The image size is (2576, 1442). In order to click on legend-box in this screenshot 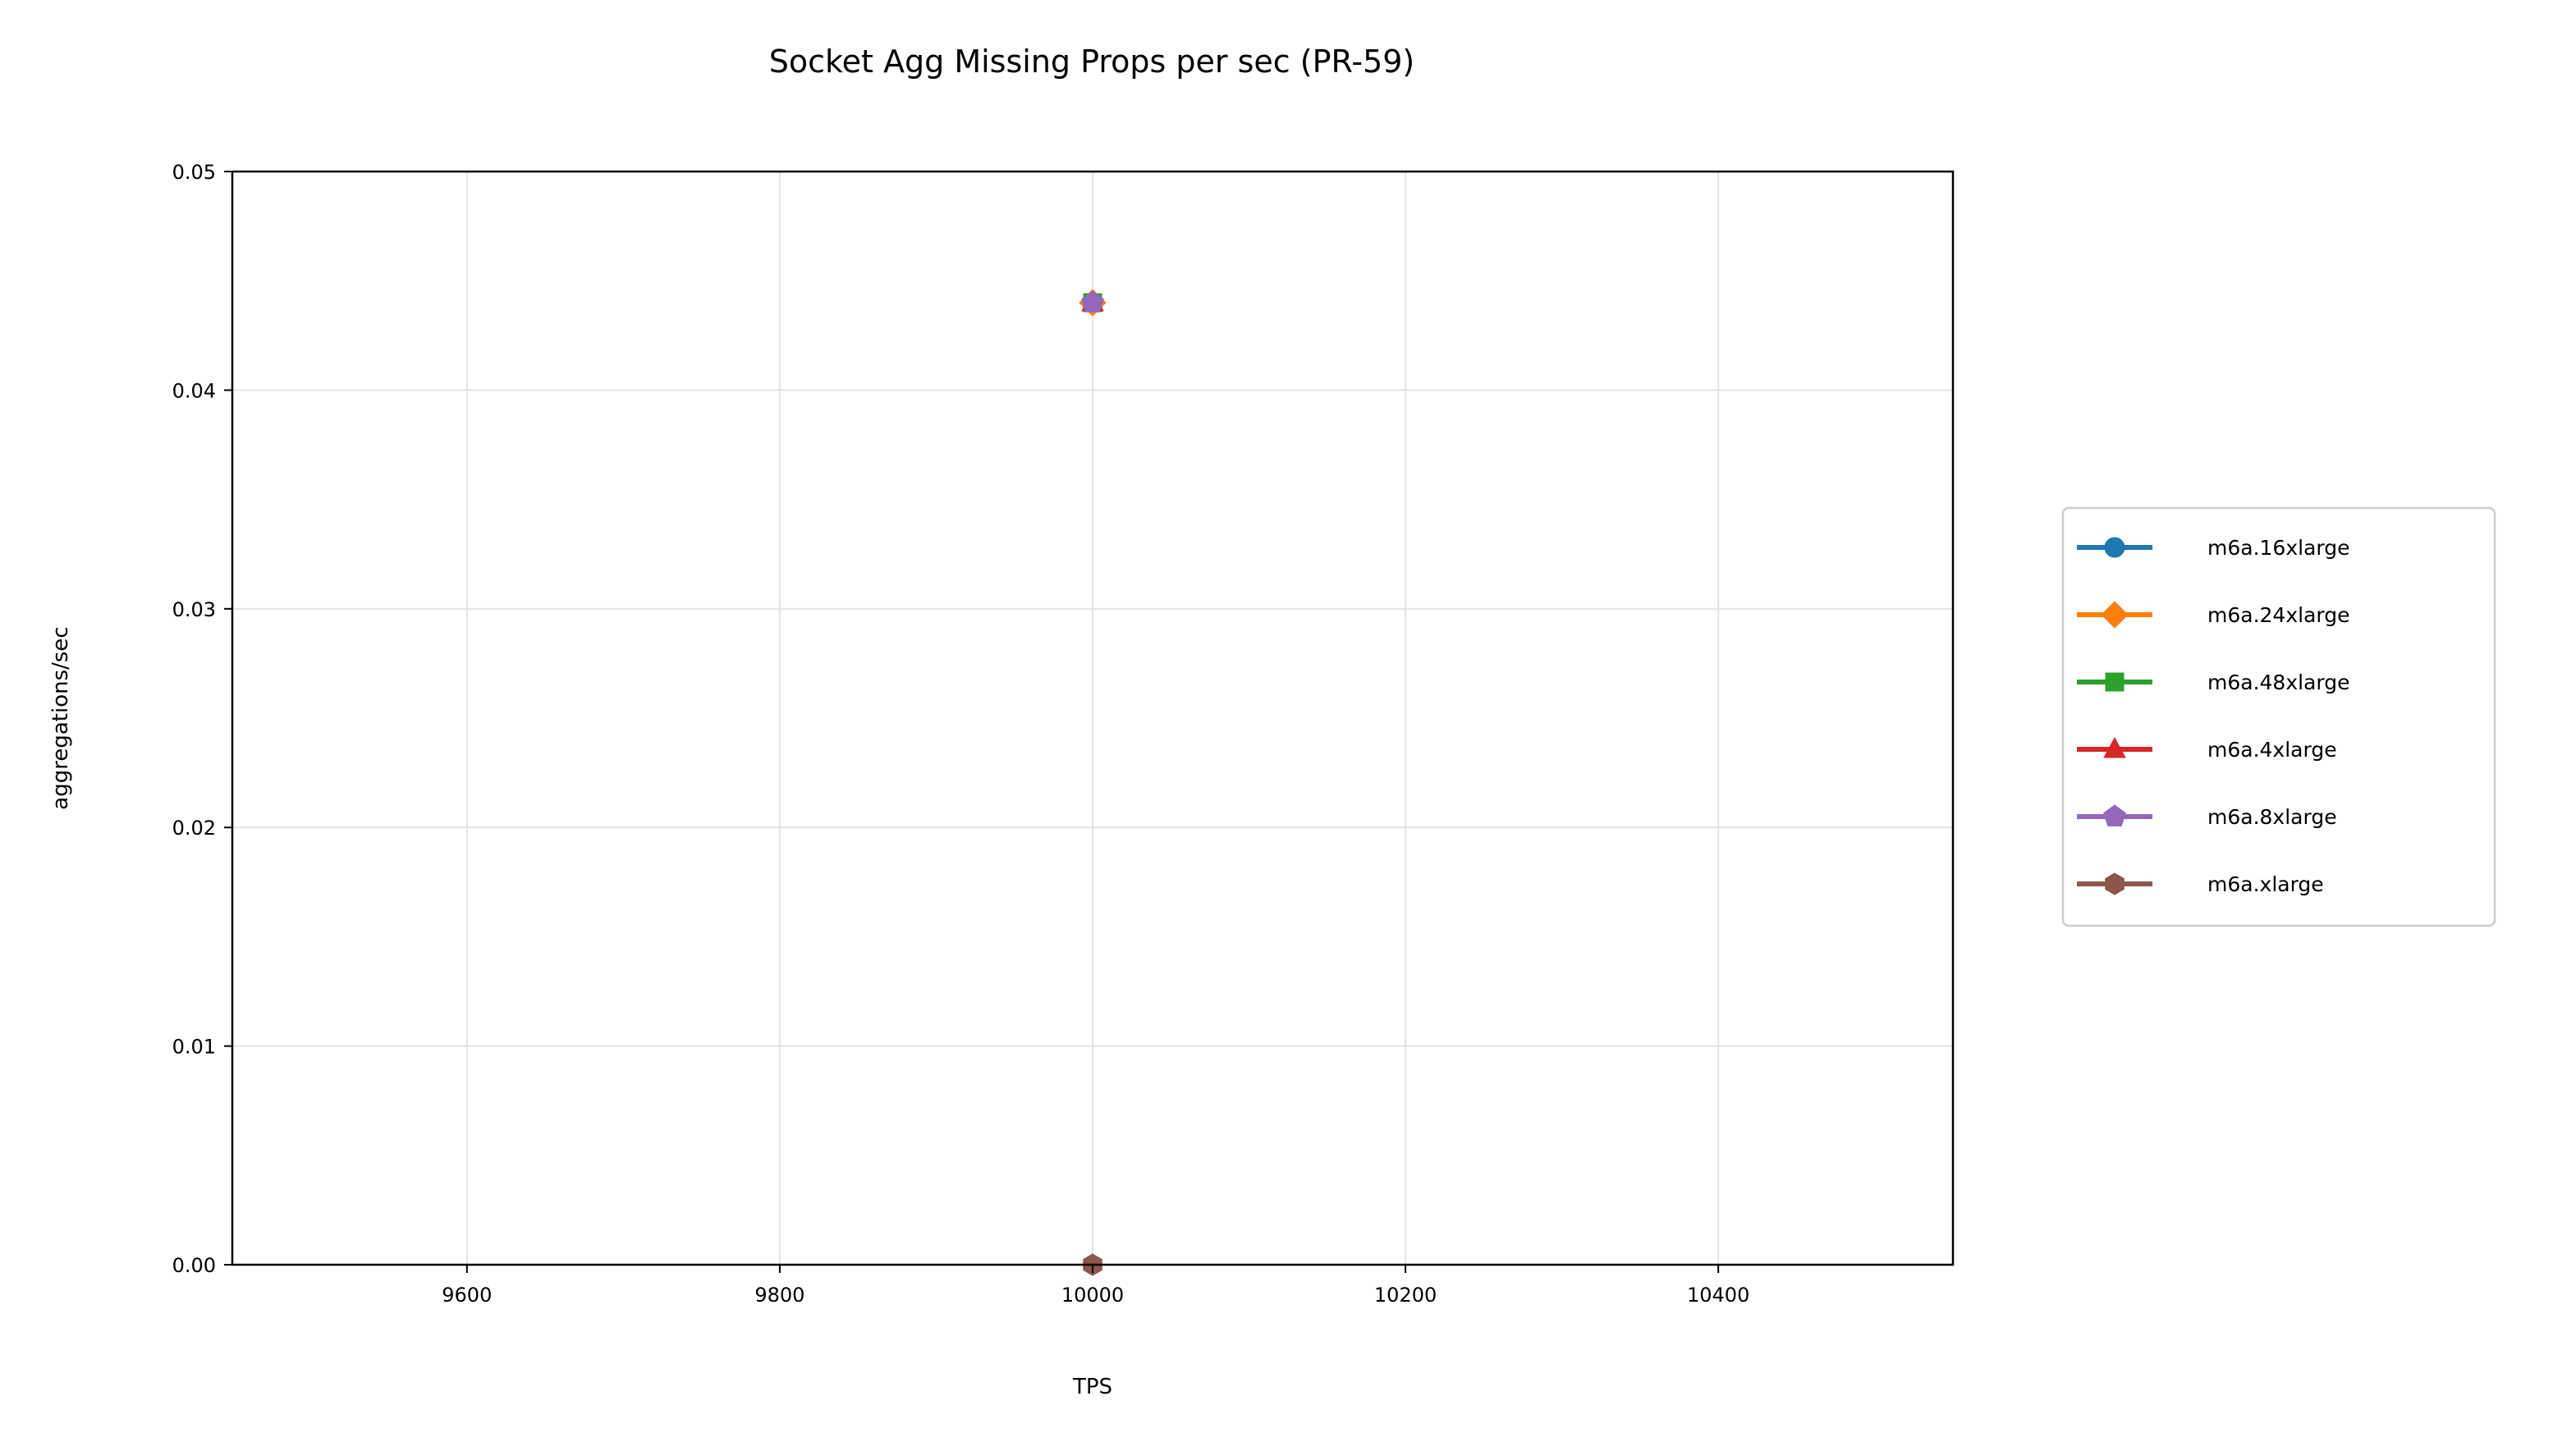, I will do `click(2279, 716)`.